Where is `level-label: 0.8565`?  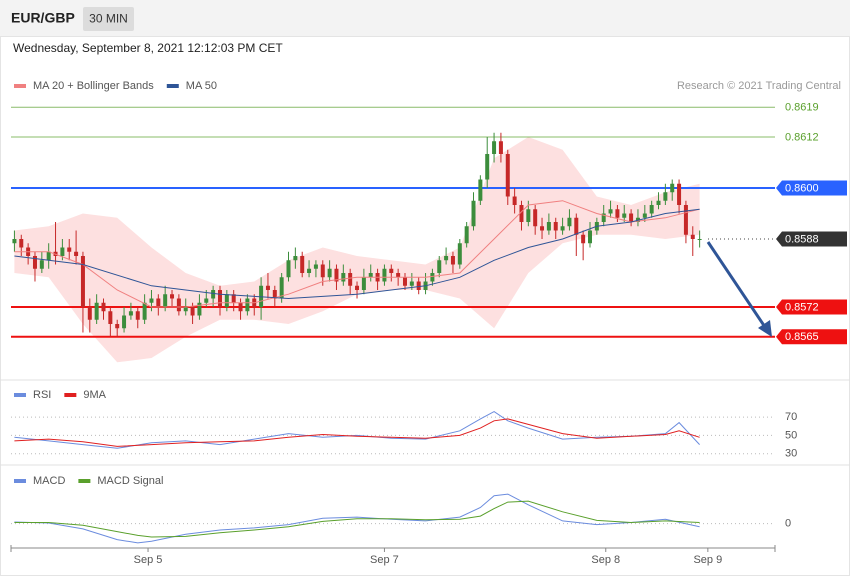
level-label: 0.8565 is located at coordinates (802, 337).